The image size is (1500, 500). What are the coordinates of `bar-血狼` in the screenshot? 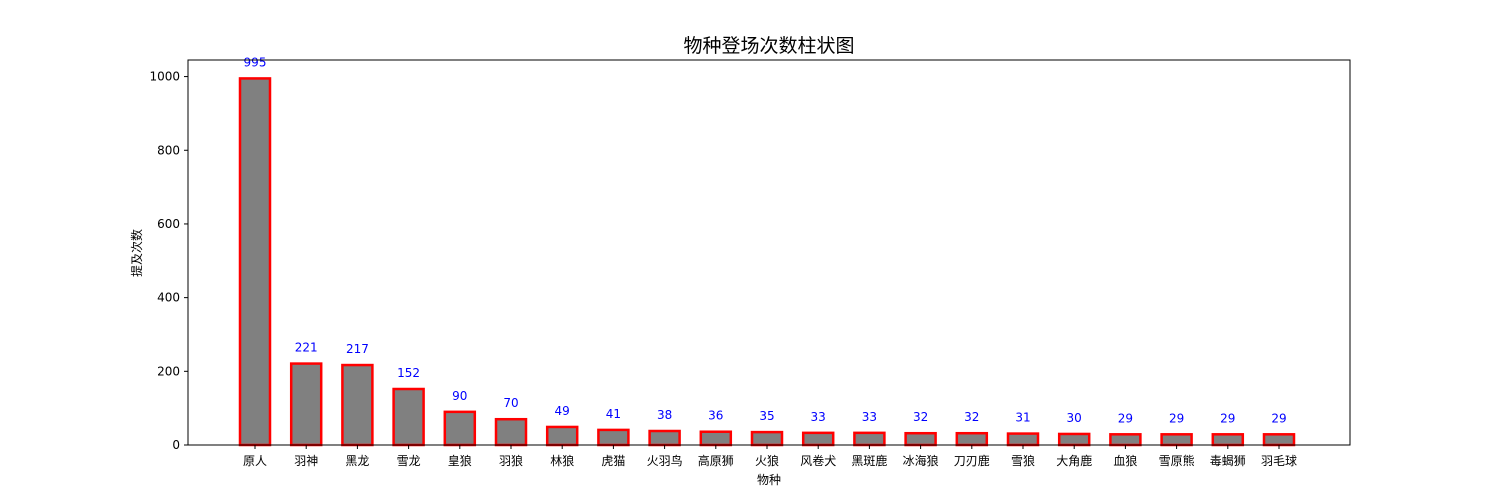 It's located at (1125, 440).